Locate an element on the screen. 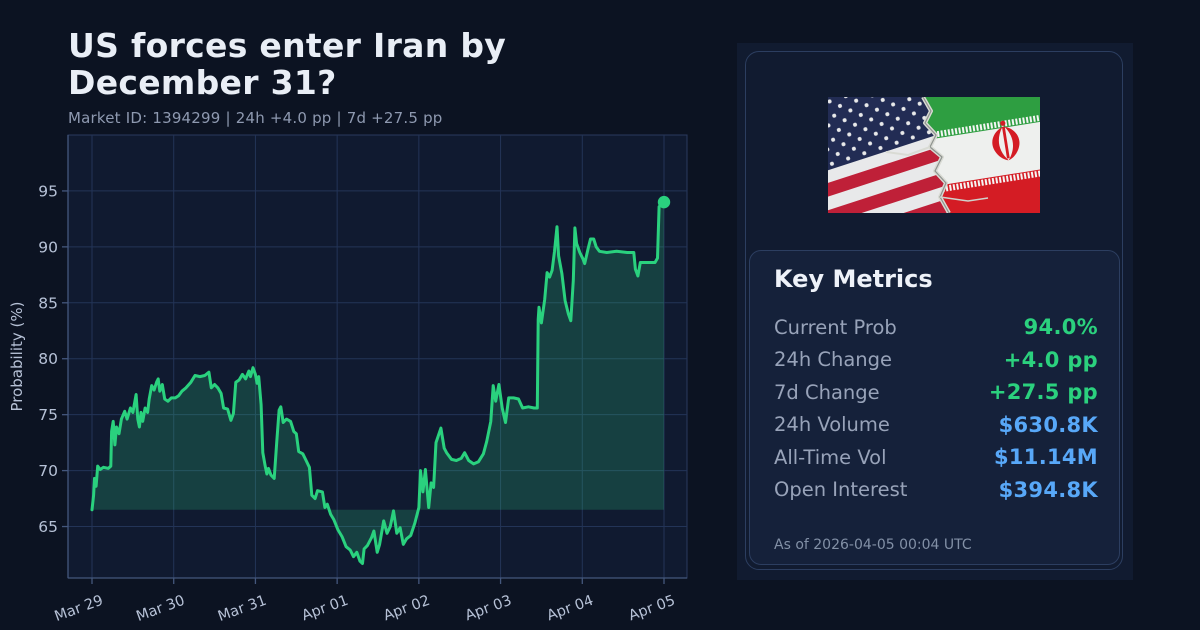  last-price-marker is located at coordinates (664, 202).